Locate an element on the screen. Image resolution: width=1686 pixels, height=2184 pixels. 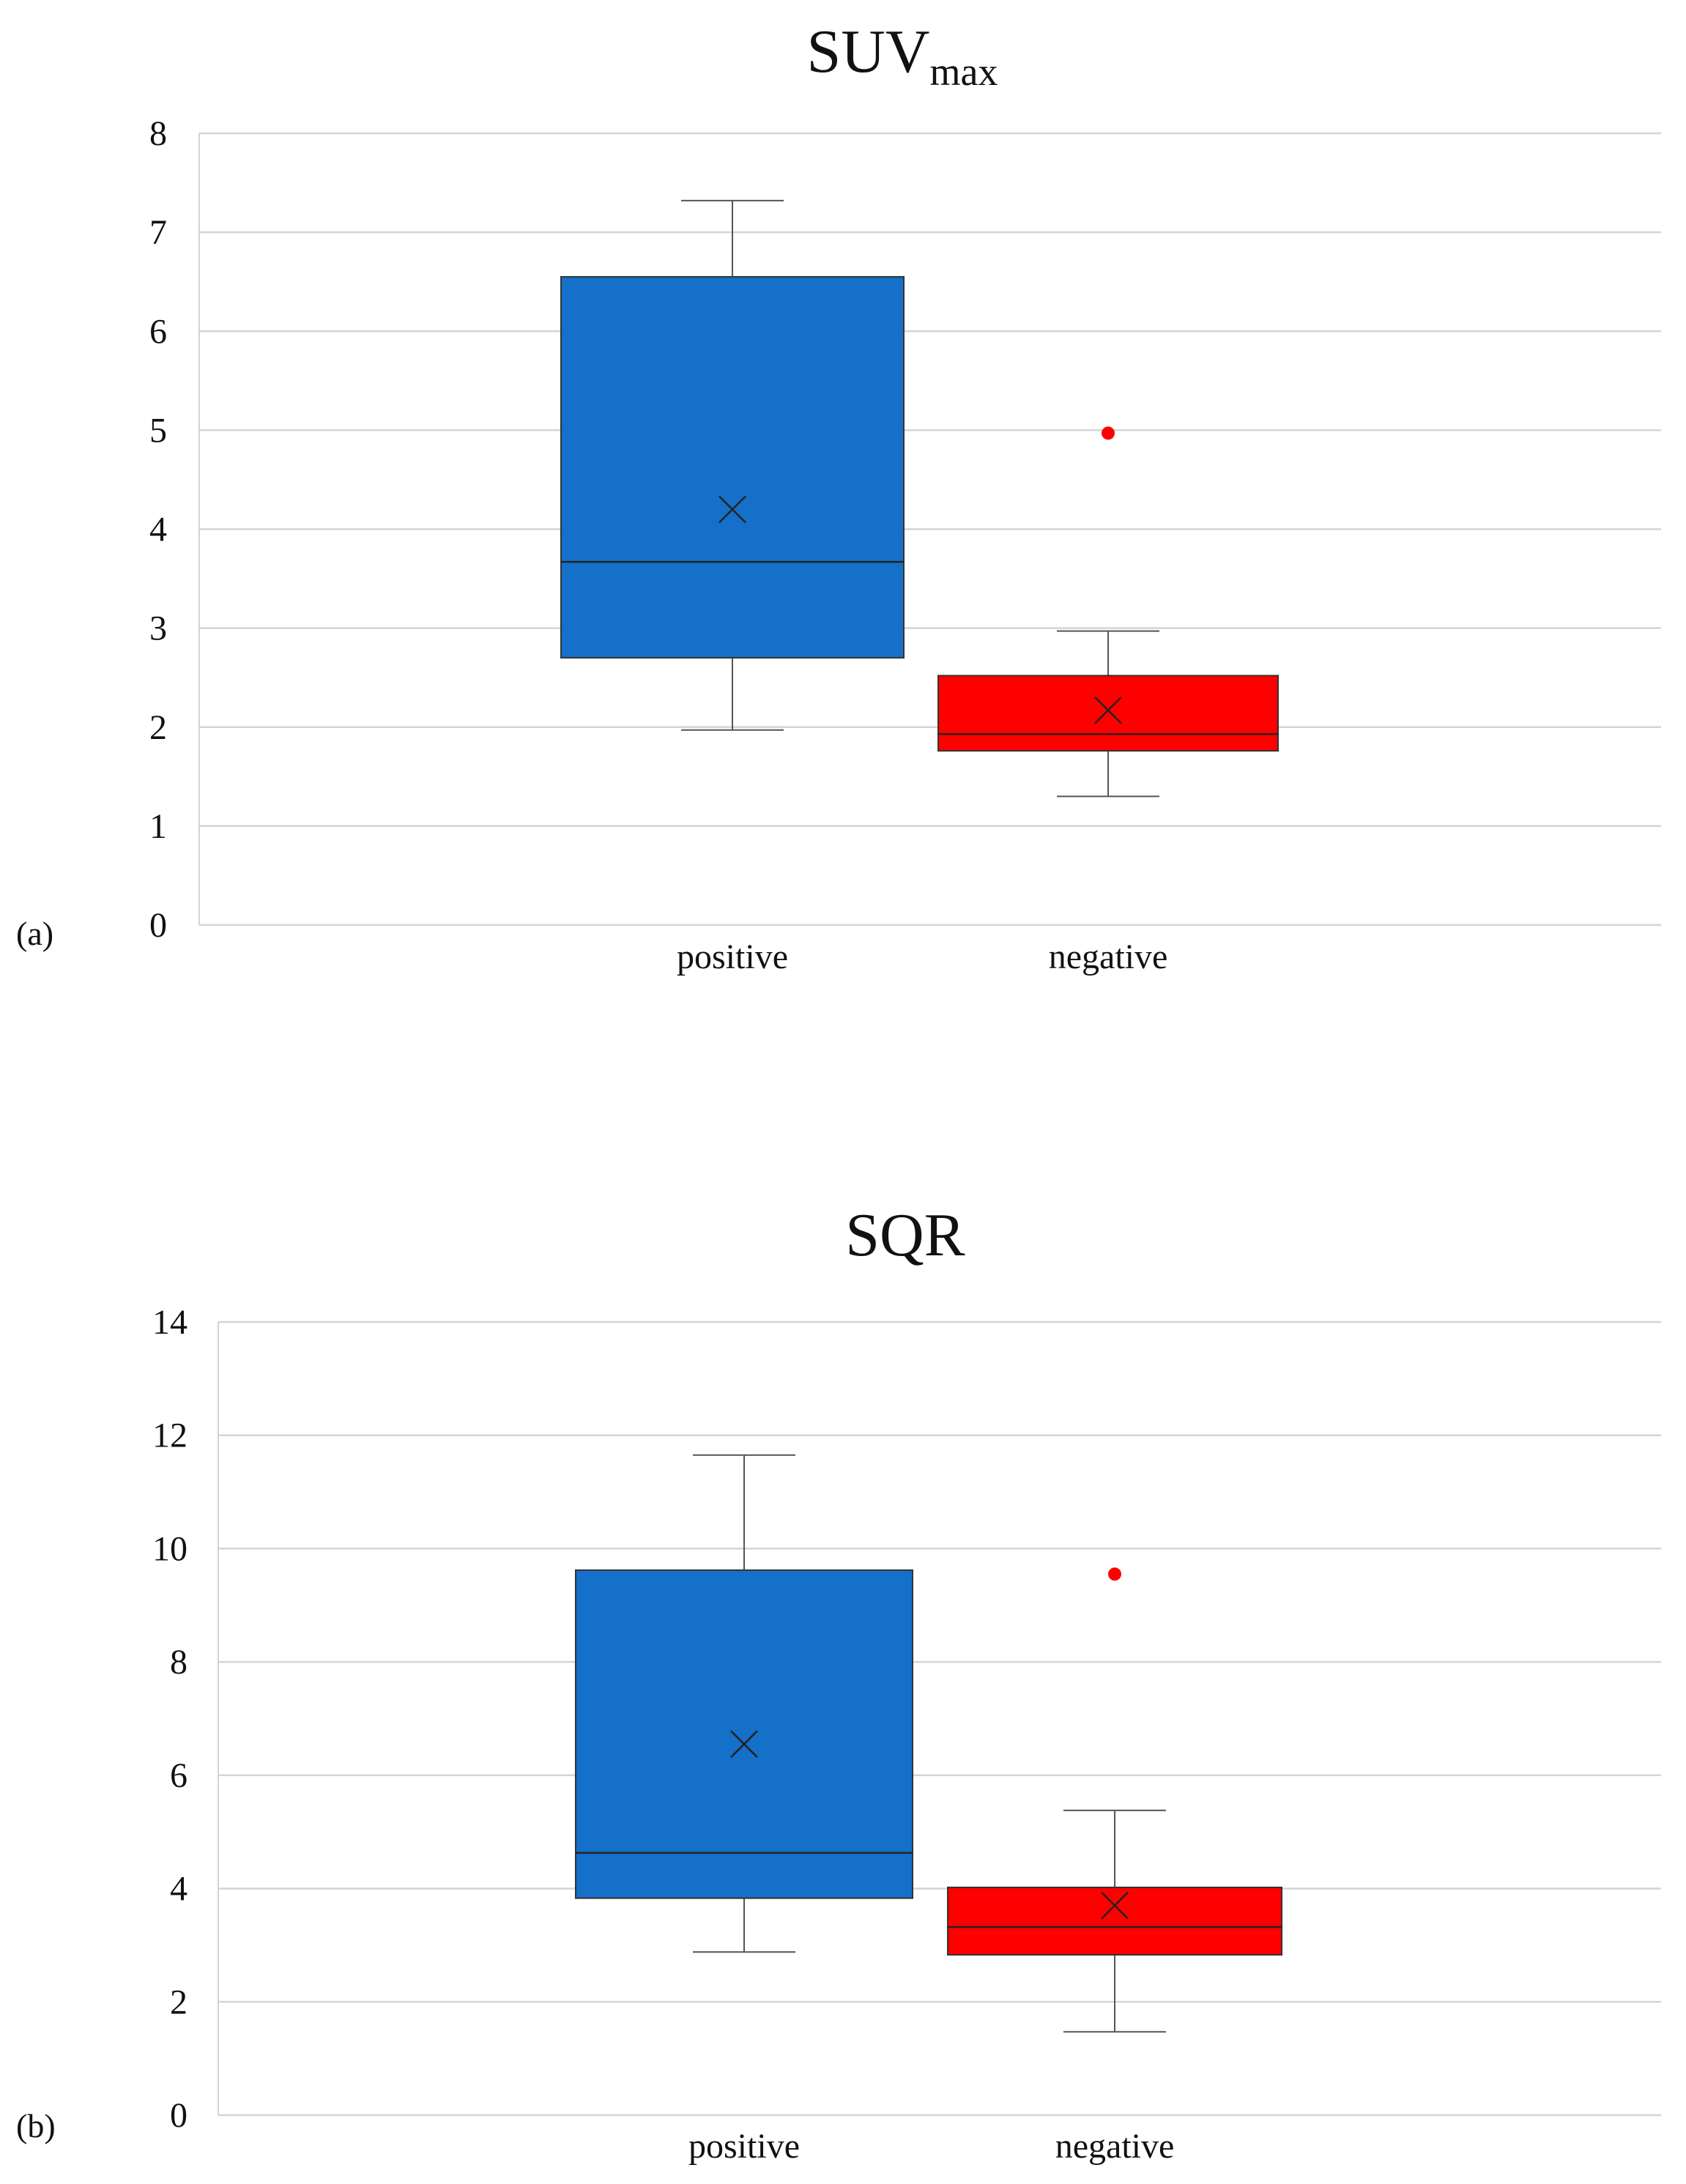
chart-title-main: SQR is located at coordinates (905, 1235).